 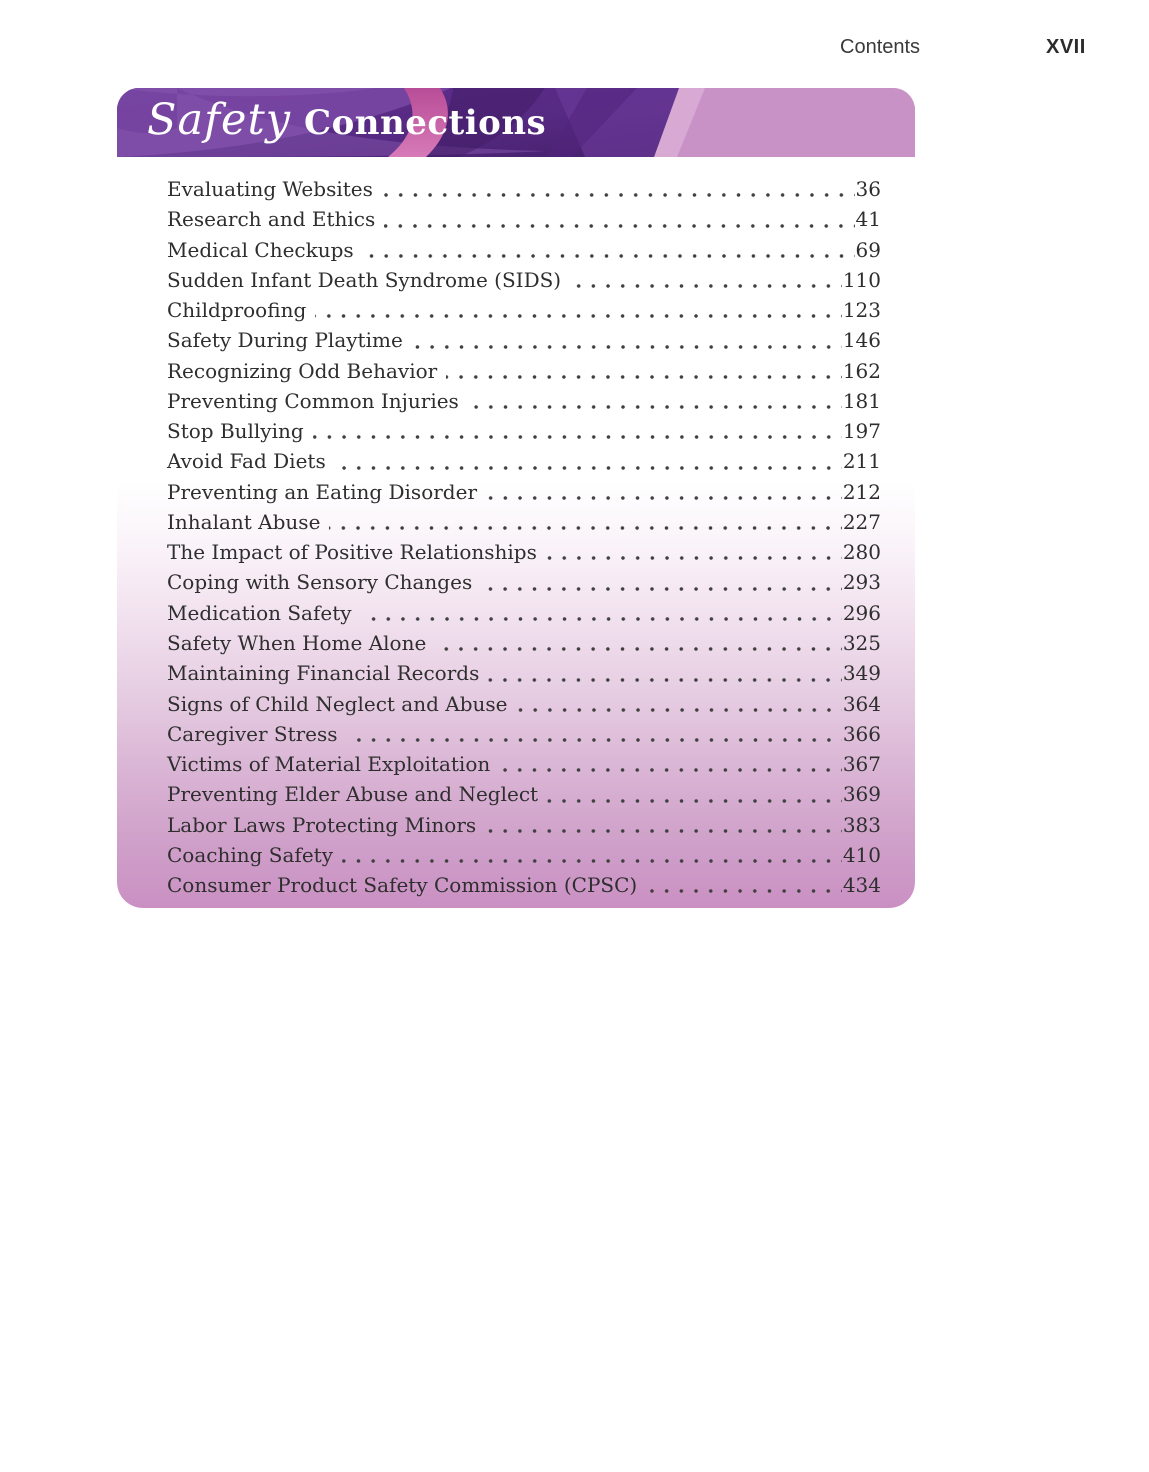 What do you see at coordinates (302, 370) in the screenshot?
I see `toc-entry-label: Recognizing Odd Behavior` at bounding box center [302, 370].